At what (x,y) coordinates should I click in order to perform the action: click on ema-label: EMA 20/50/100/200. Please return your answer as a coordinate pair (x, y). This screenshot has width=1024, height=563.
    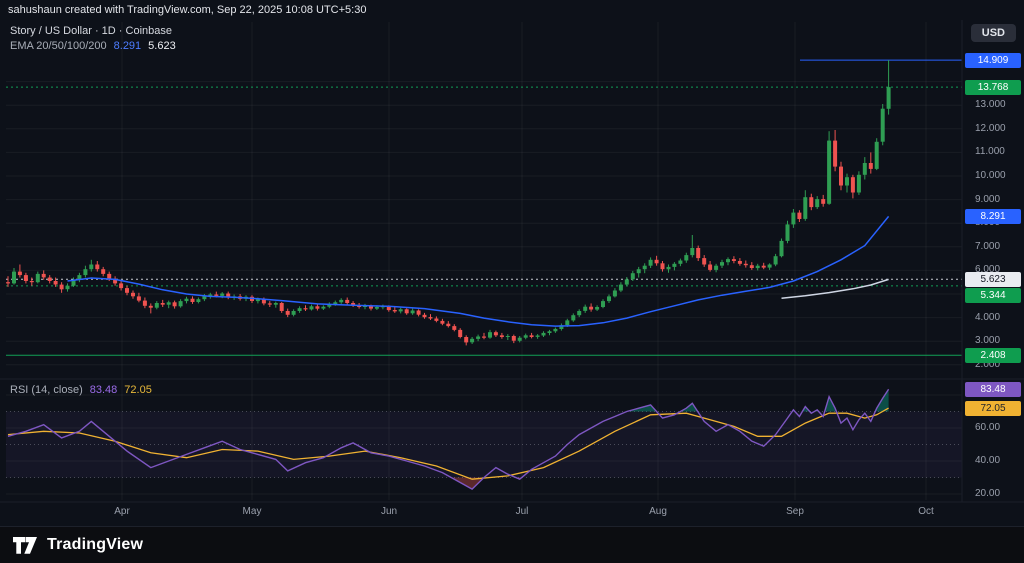
    Looking at the image, I should click on (58, 46).